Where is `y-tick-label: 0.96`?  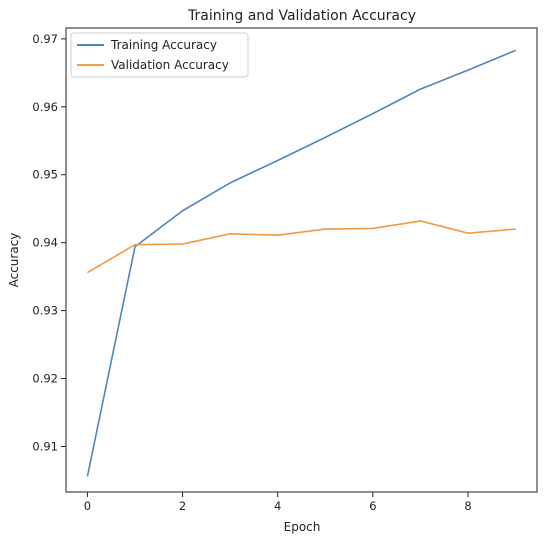
y-tick-label: 0.96 is located at coordinates (45, 107).